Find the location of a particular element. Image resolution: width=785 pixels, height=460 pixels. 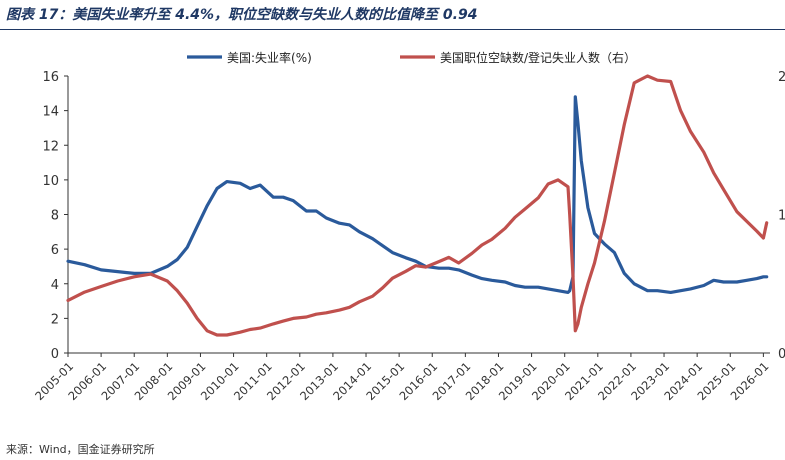

y-left-tick-label: 8 is located at coordinates (55, 216).